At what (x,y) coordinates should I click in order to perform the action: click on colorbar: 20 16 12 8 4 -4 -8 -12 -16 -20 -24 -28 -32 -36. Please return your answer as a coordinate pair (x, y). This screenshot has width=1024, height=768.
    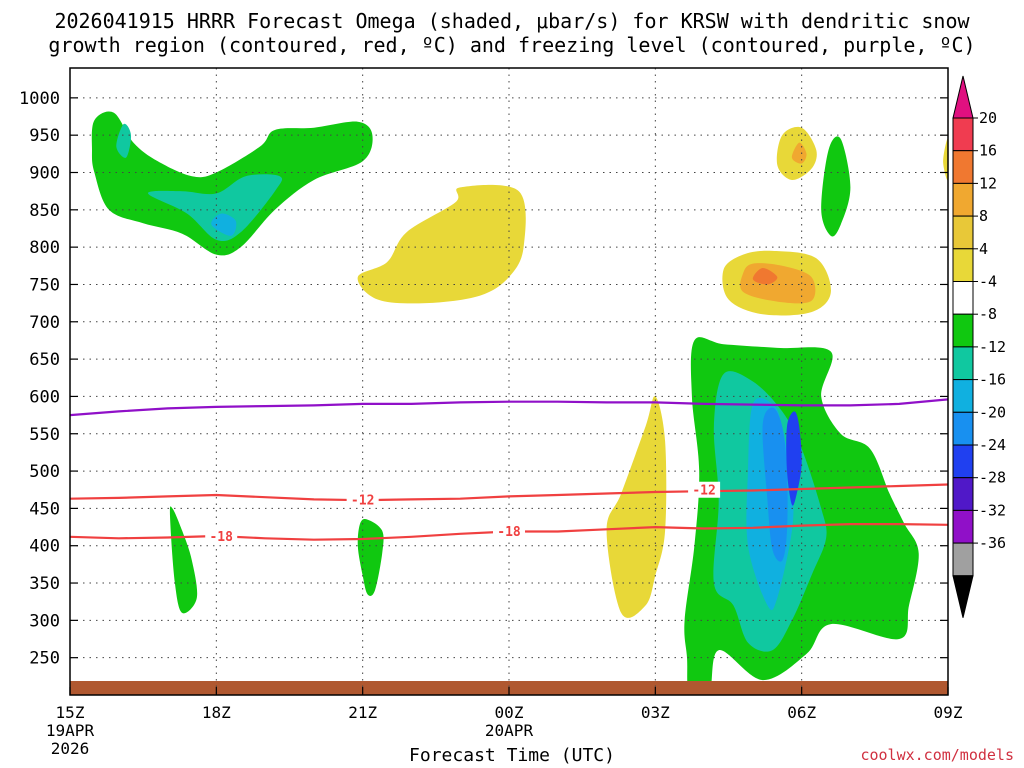
    Looking at the image, I should click on (979, 346).